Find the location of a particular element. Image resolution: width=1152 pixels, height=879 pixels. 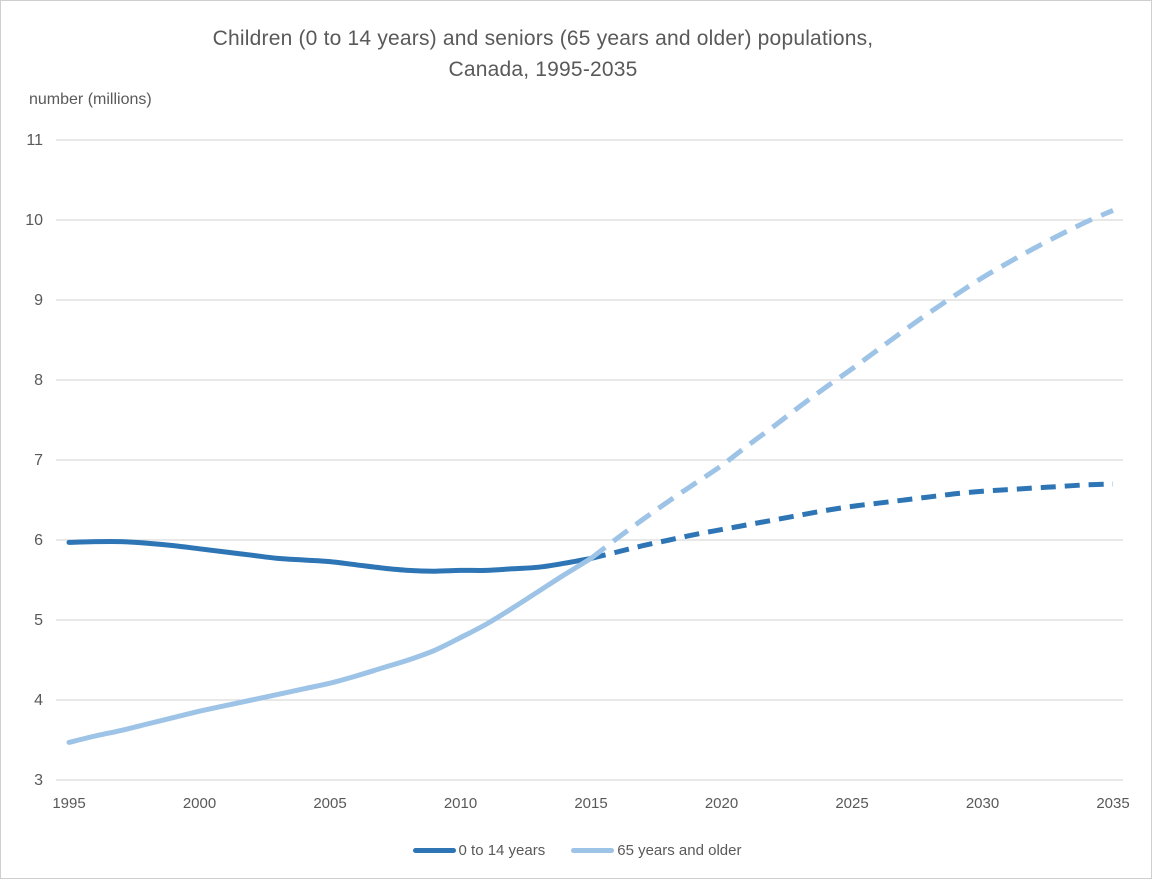

legend-label-seniors: 65 years and older is located at coordinates (679, 850).